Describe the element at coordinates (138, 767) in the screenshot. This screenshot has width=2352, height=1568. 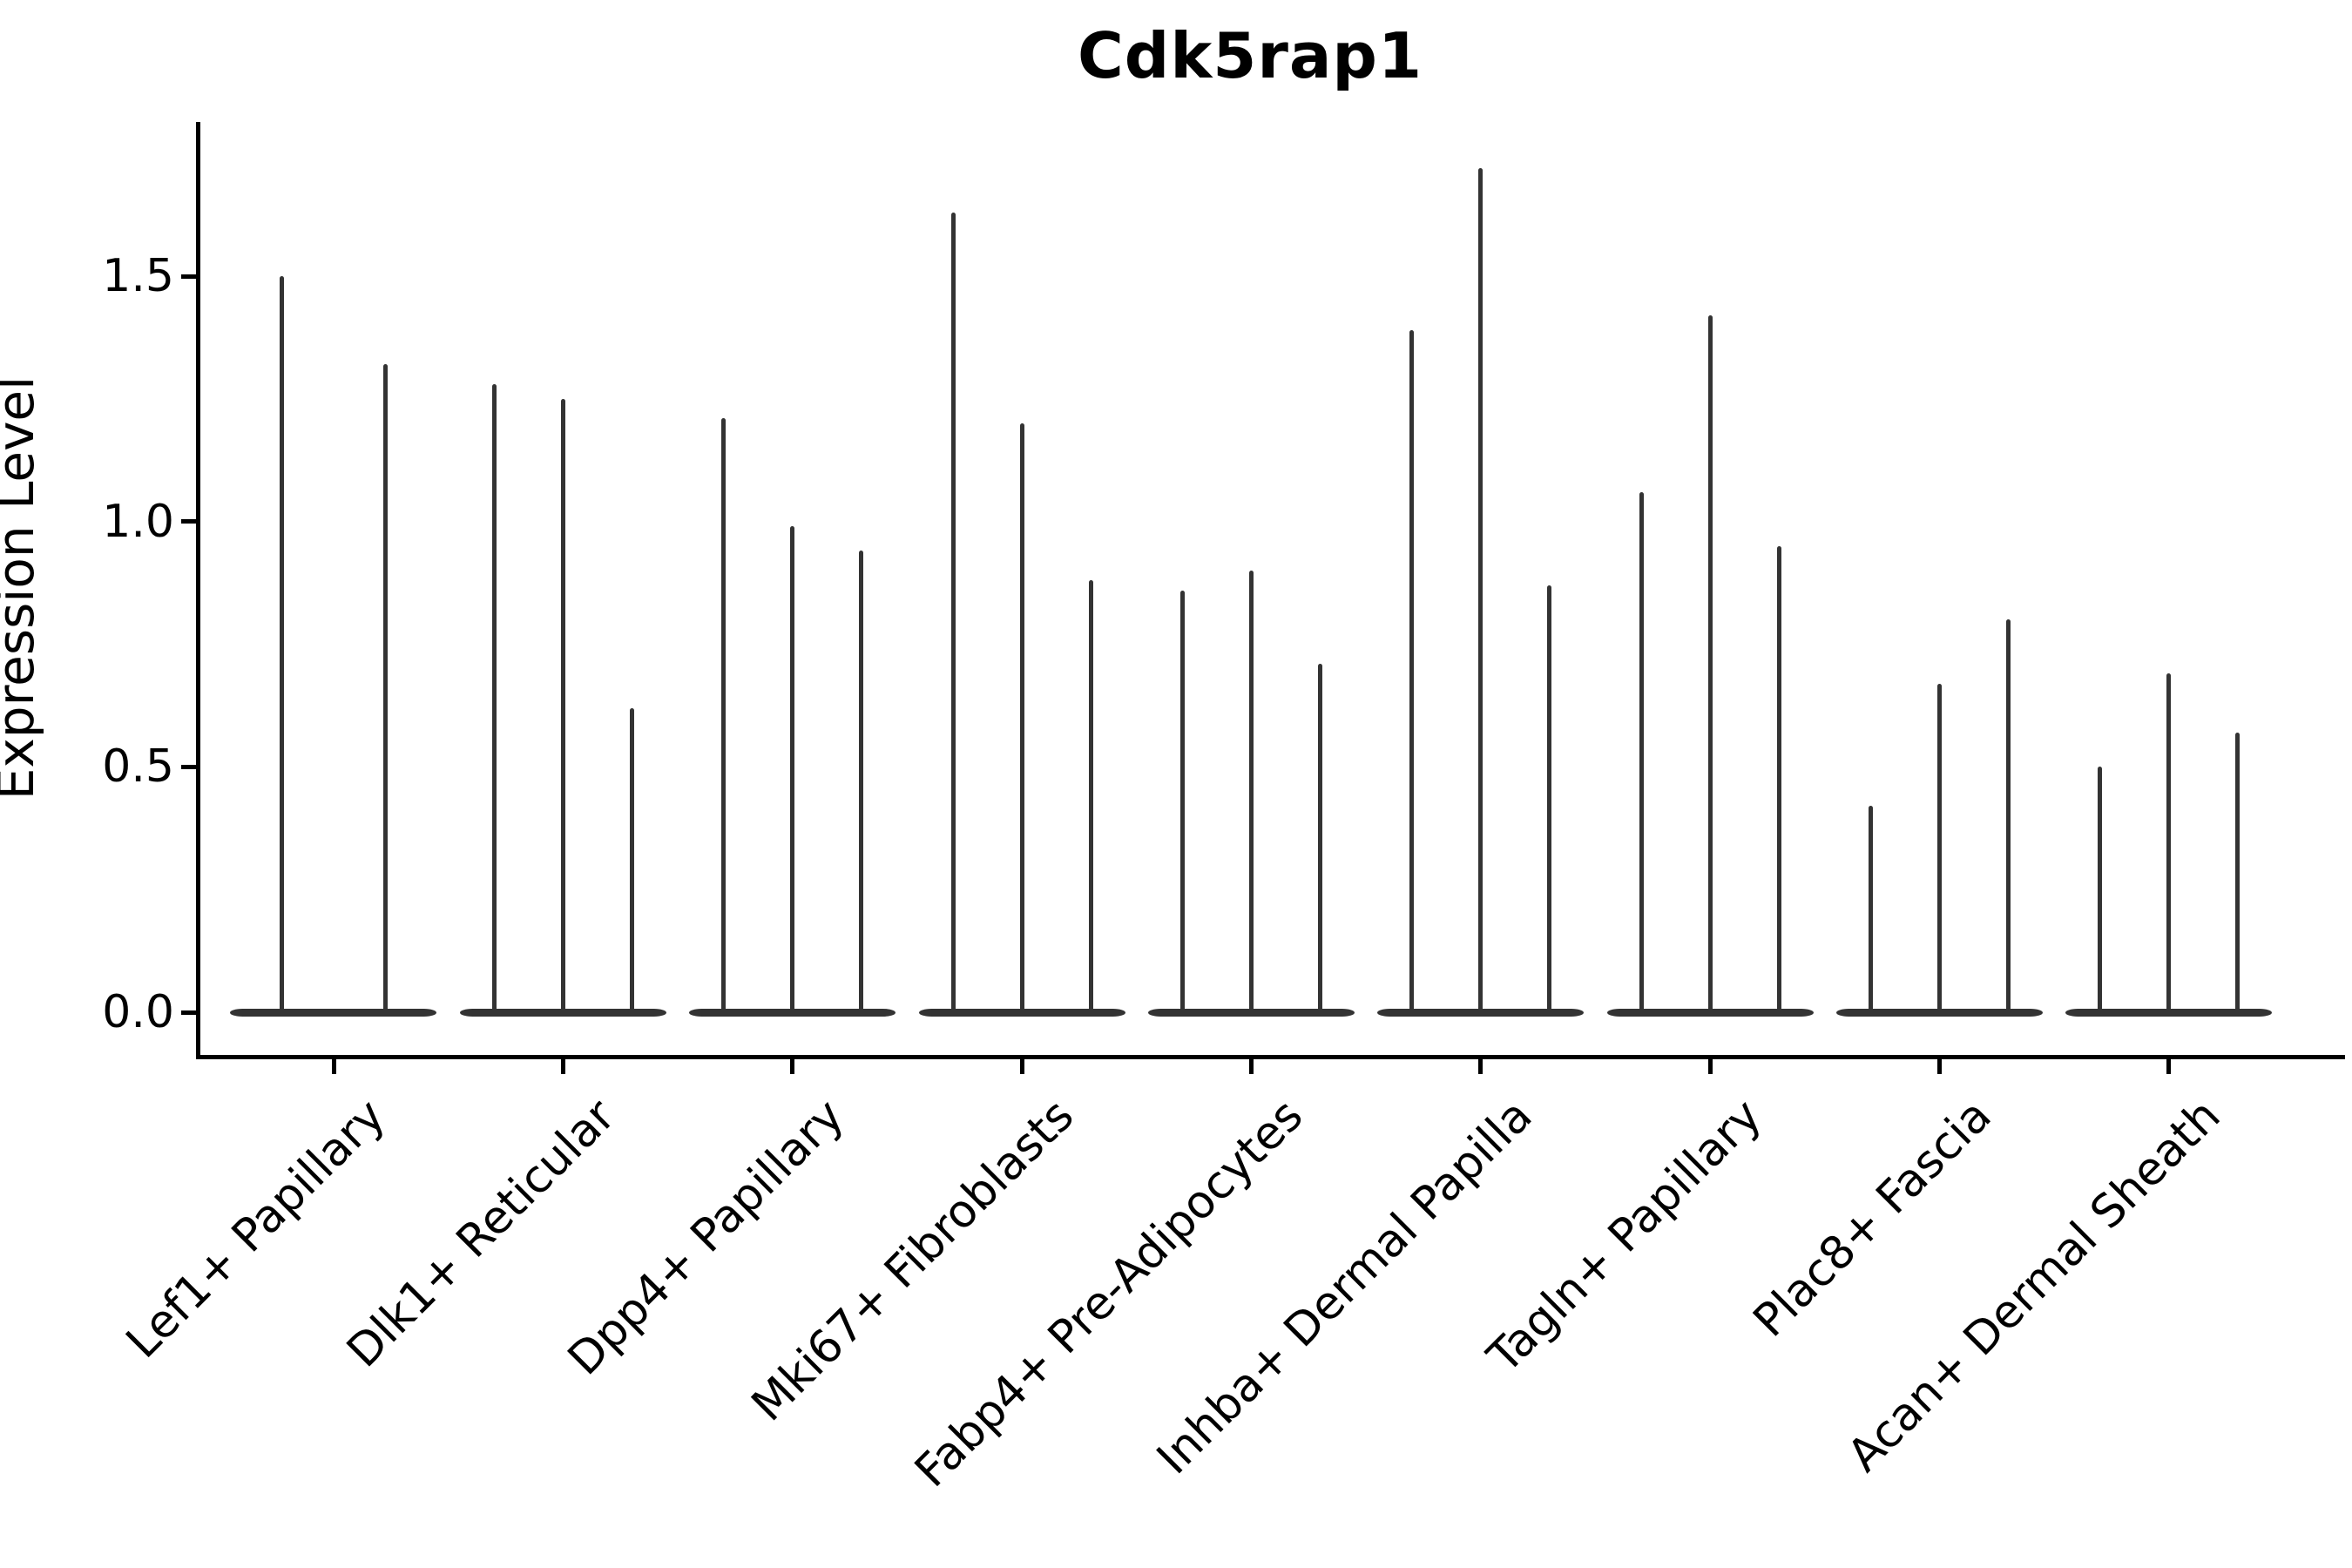
I see `y-tick-label: 0.5` at that location.